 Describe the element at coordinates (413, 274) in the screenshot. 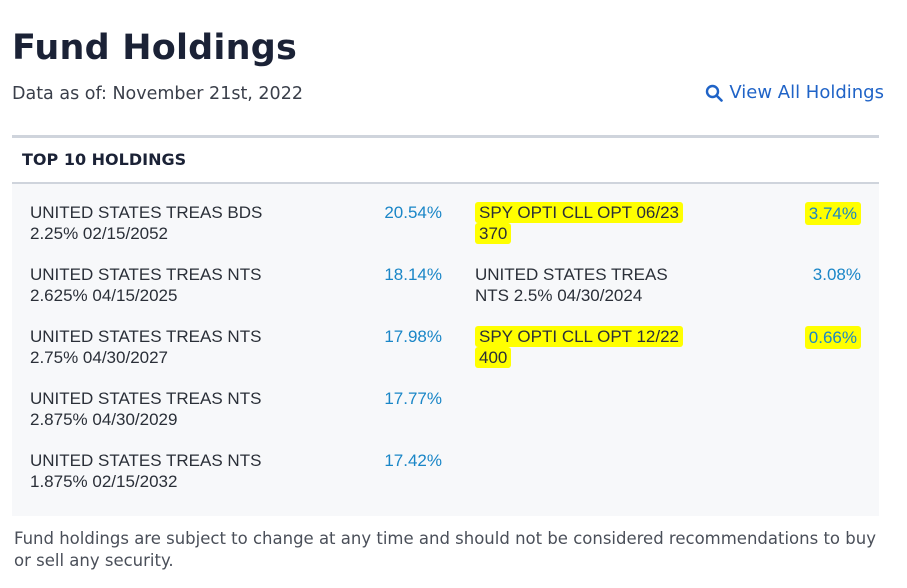

I see `holding-percent: 18.14%` at that location.